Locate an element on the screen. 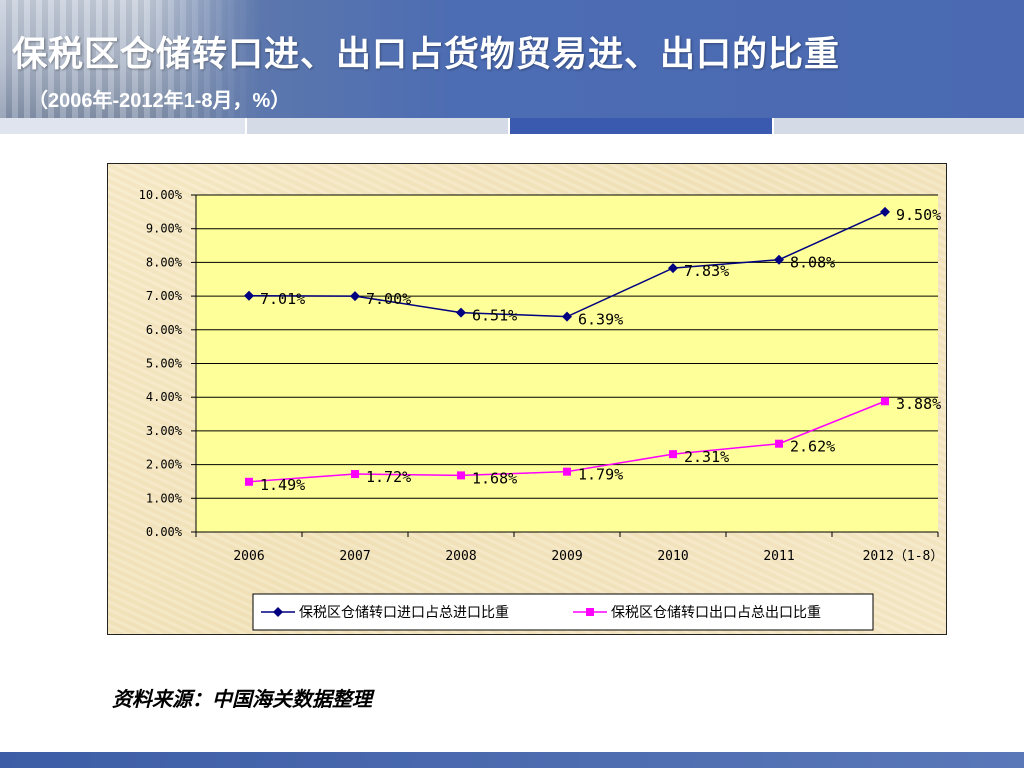  data-label: 7.01% is located at coordinates (282, 299).